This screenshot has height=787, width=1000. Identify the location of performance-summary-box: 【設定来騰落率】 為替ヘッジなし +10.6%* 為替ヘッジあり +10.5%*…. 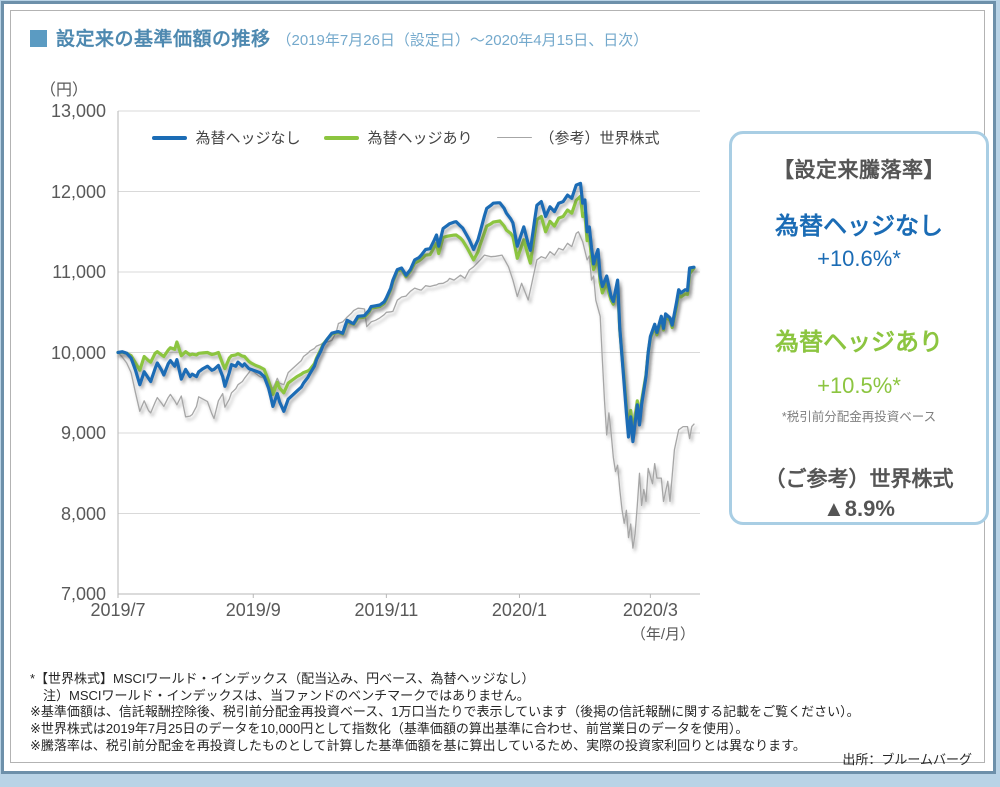
(859, 328).